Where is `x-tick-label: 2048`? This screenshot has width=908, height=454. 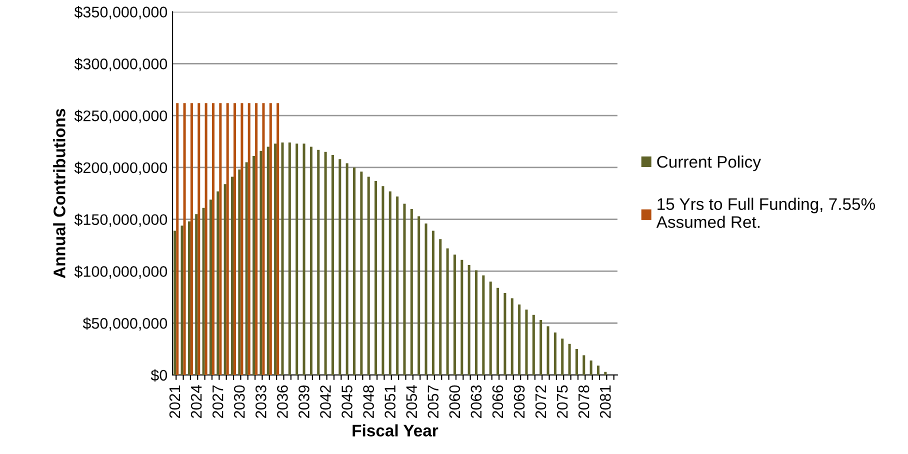 x-tick-label: 2048 is located at coordinates (368, 401).